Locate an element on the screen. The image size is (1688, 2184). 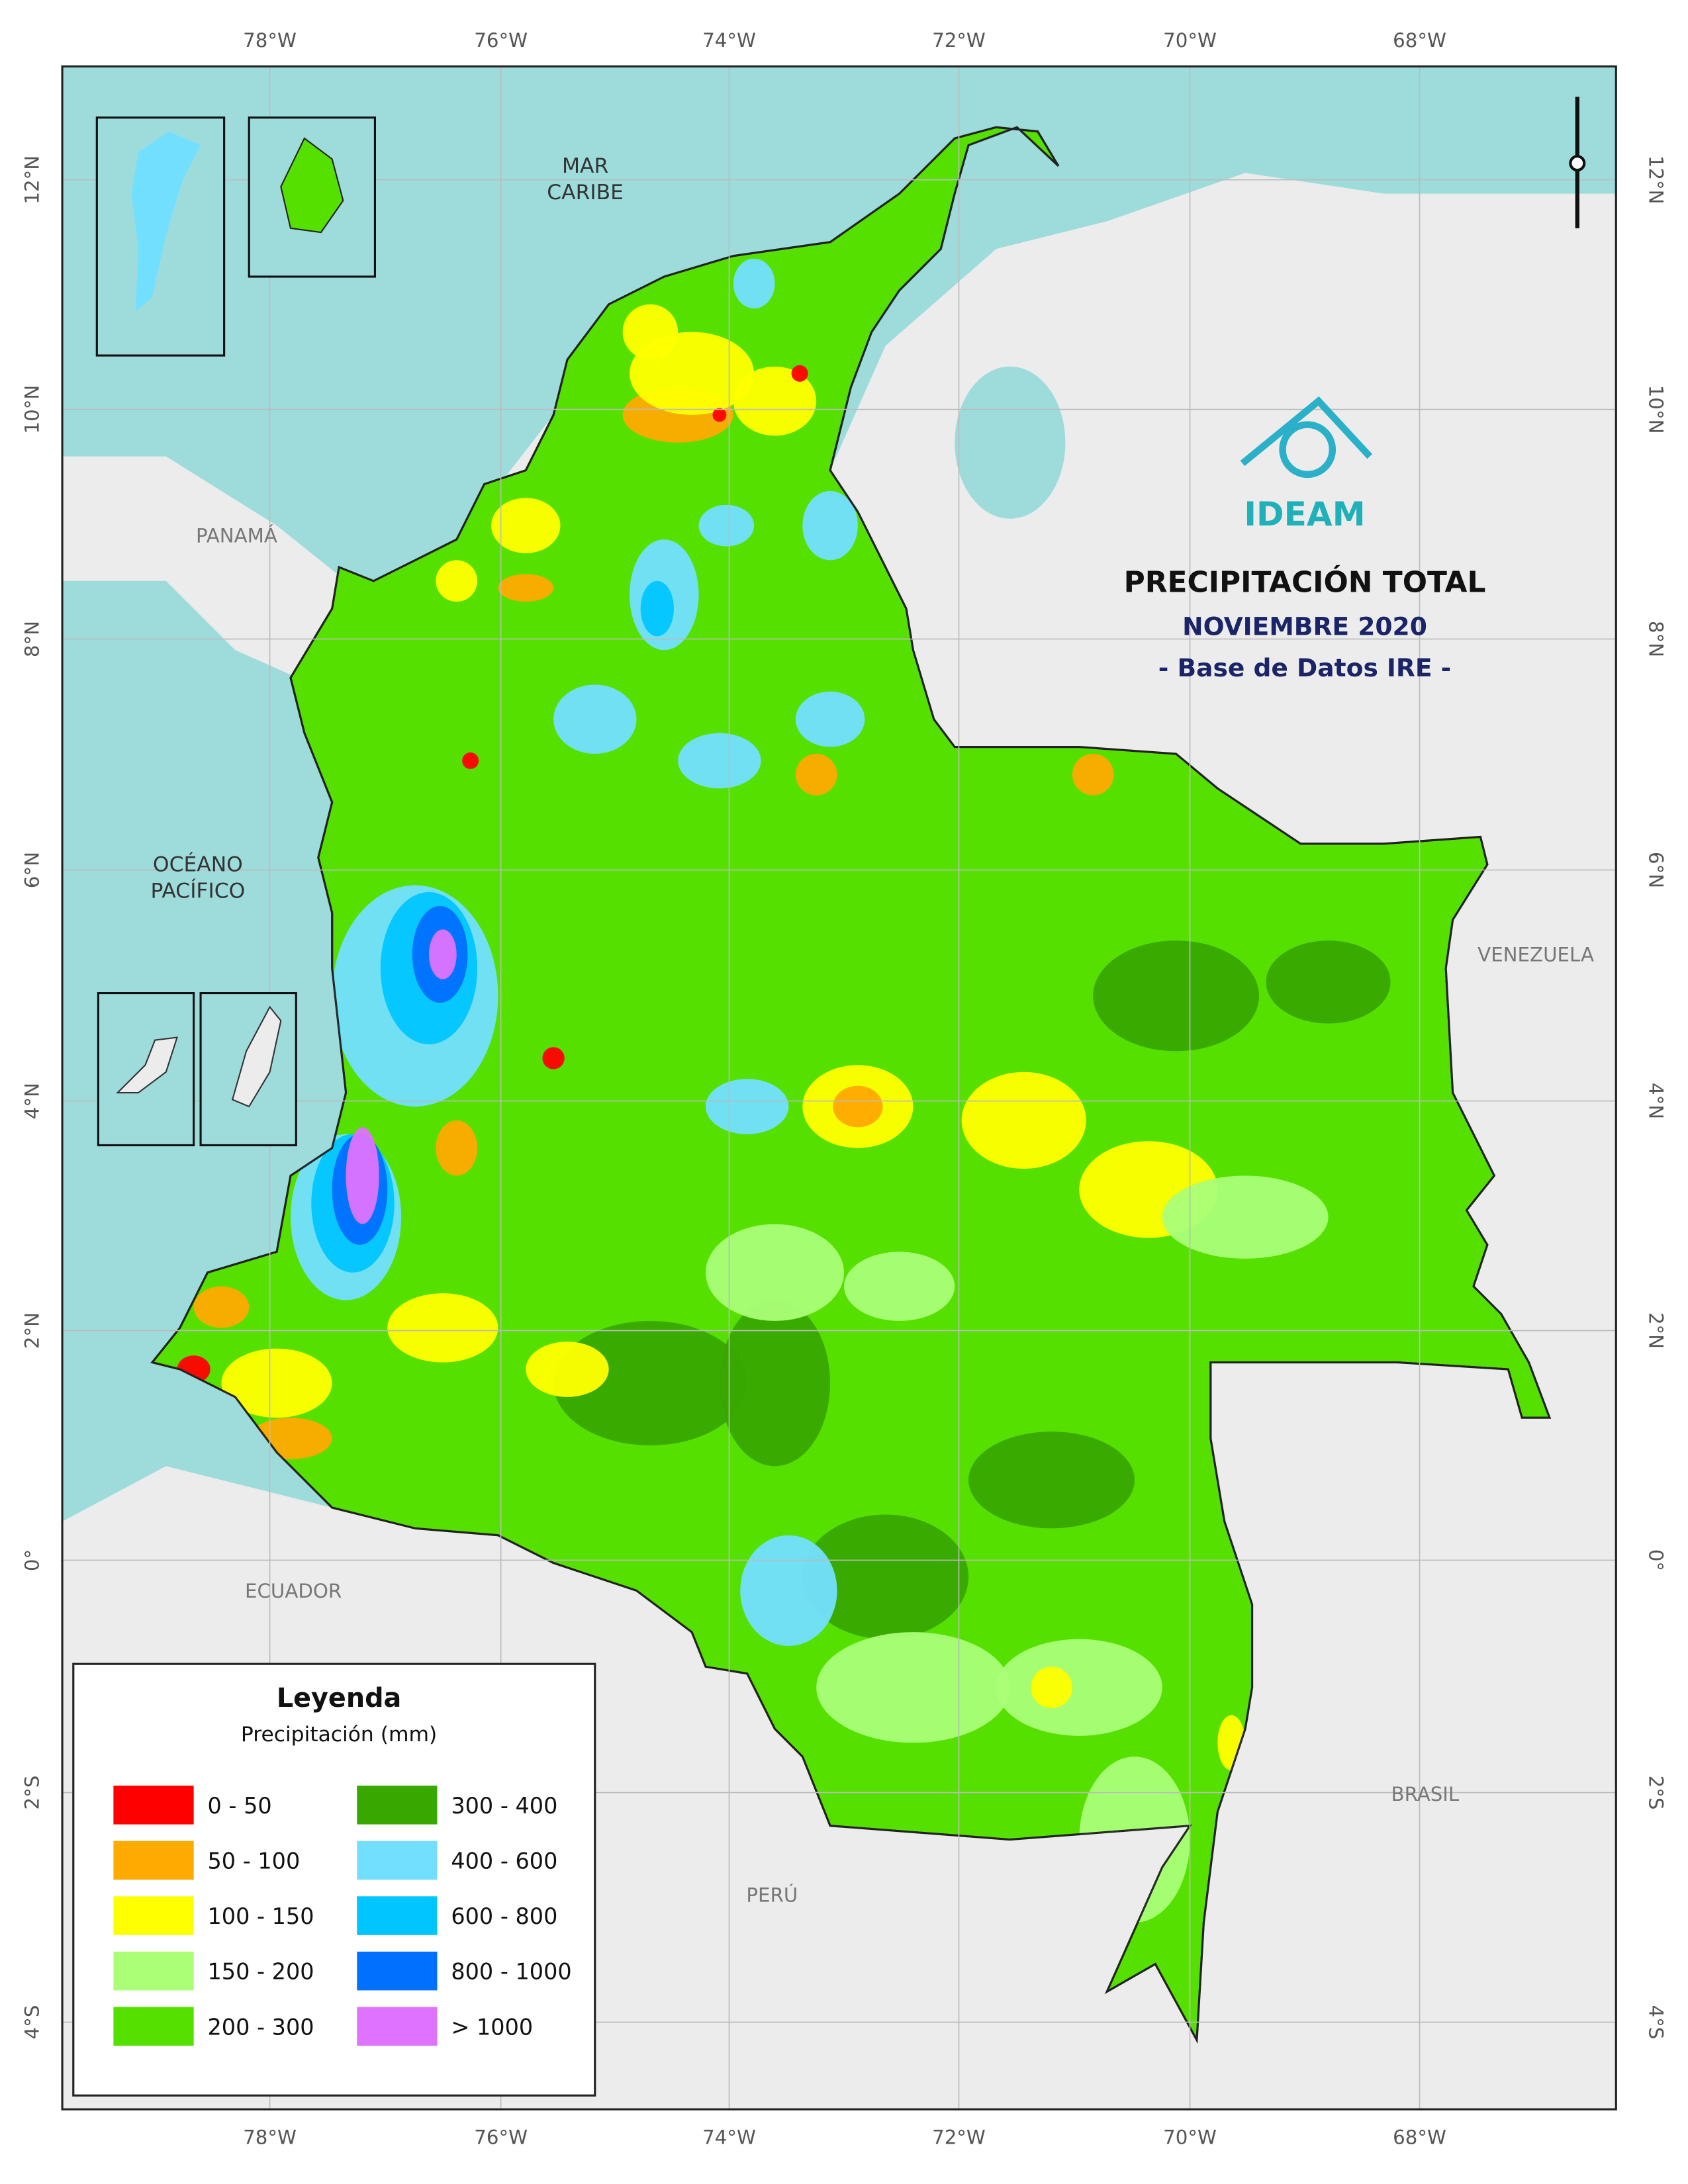
legend-label: 200 - 300 is located at coordinates (261, 2027).